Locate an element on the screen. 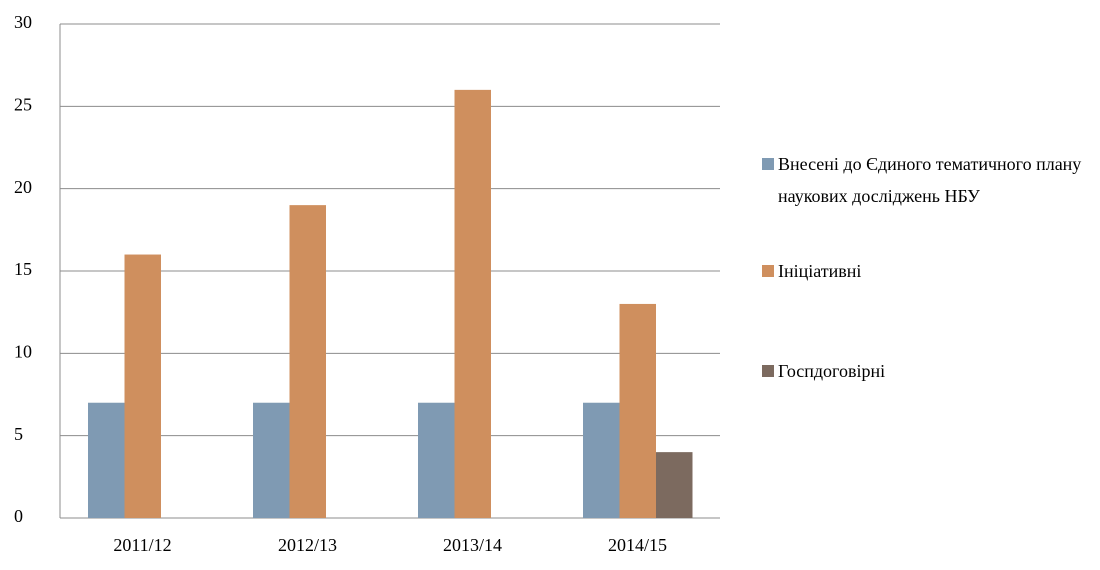  legend-item: Ініціативні is located at coordinates (811, 271).